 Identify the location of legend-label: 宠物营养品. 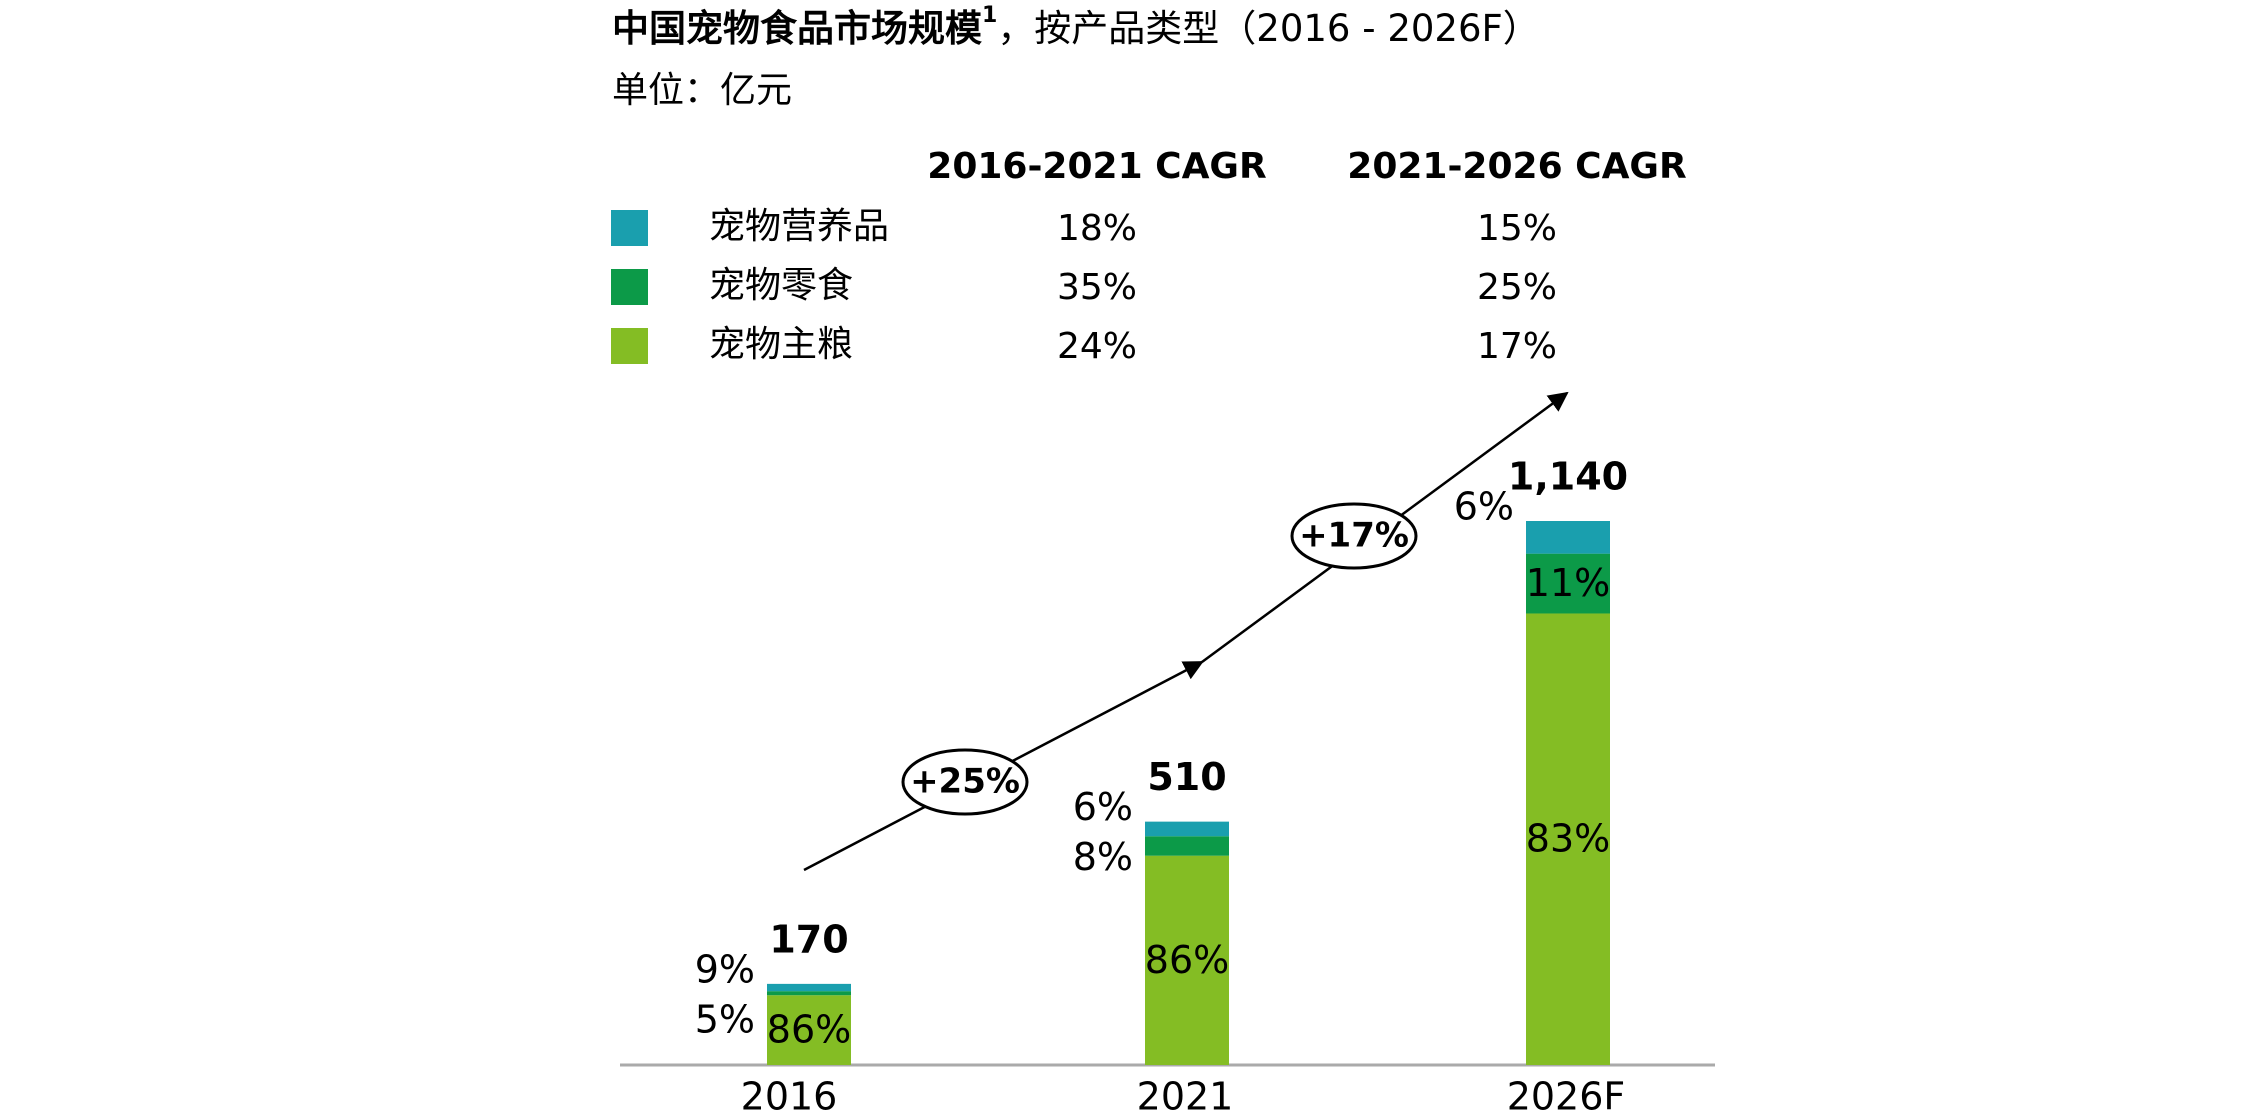
(799, 226).